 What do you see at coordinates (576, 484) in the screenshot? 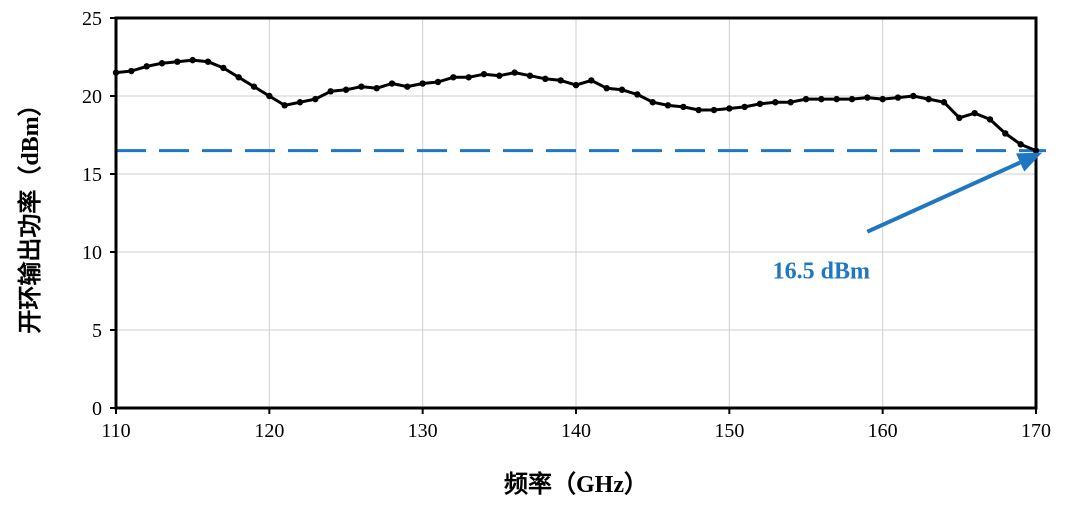
I see `x-axis-title: 频率（GHz）` at bounding box center [576, 484].